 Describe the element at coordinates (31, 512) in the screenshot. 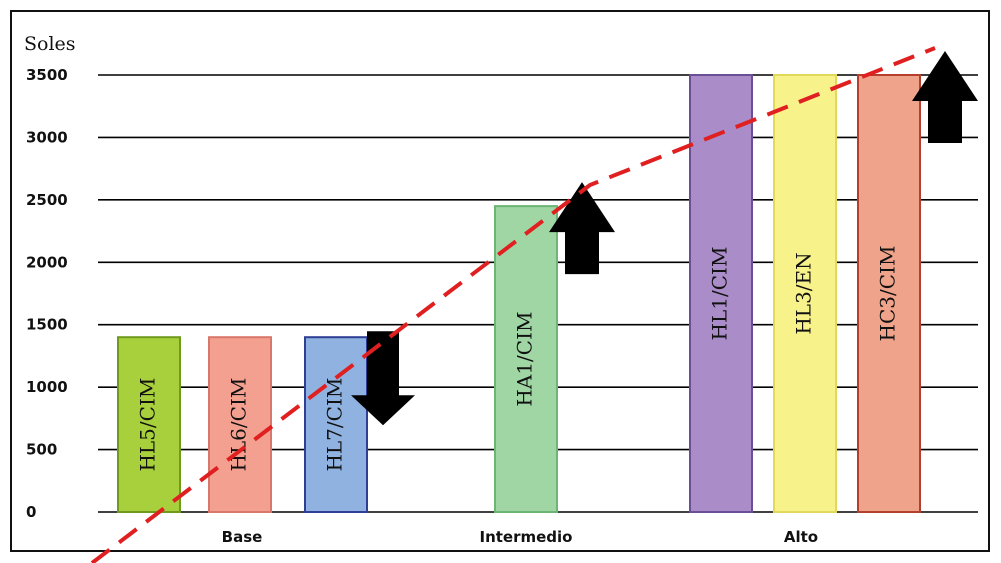

I see `y-tick-label: 0` at that location.